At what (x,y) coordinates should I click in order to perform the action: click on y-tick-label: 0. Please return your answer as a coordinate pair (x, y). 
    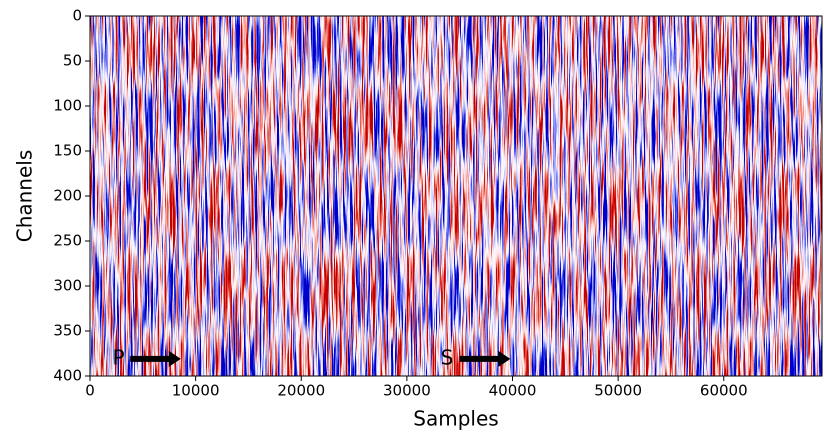
    Looking at the image, I should click on (77, 16).